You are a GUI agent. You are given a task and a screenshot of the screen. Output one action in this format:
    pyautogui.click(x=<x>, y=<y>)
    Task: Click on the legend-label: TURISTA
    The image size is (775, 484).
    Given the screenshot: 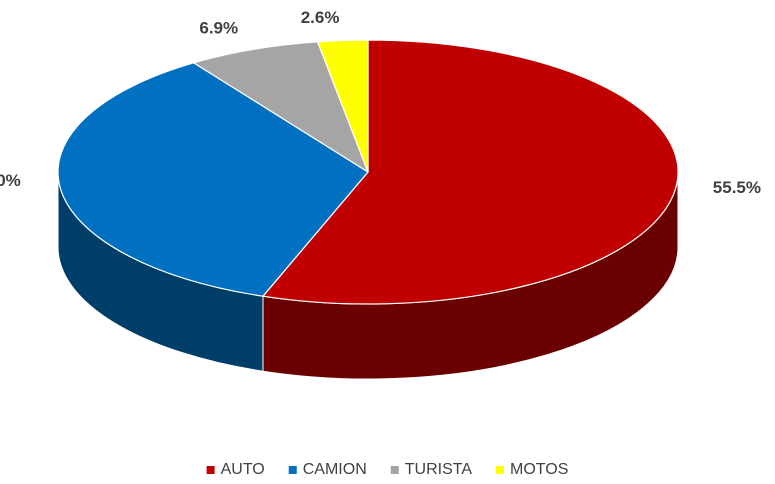 What is the action you would take?
    pyautogui.click(x=439, y=469)
    